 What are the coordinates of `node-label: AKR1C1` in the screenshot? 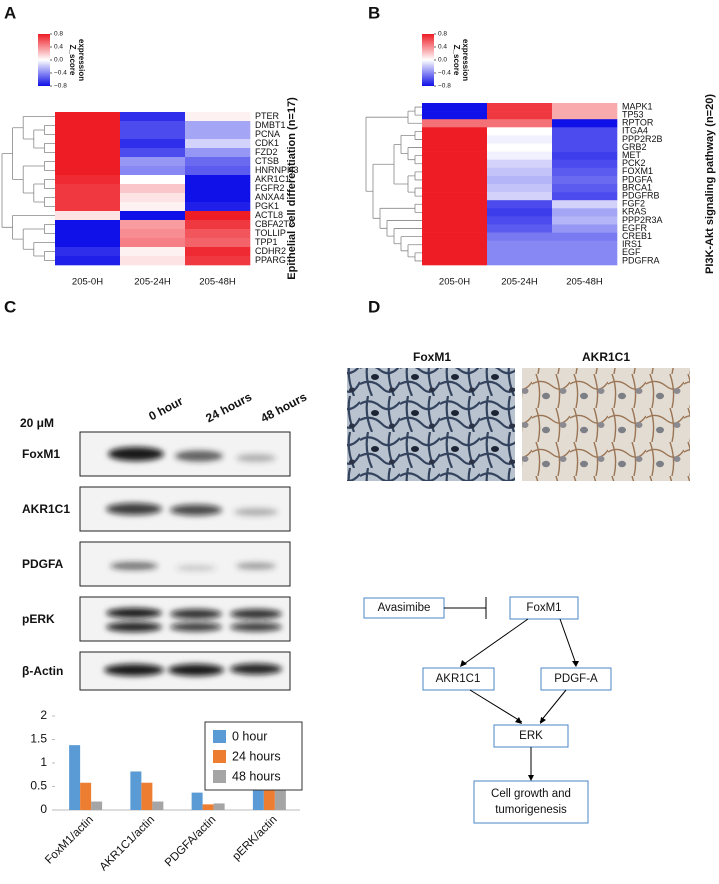 It's located at (458, 679).